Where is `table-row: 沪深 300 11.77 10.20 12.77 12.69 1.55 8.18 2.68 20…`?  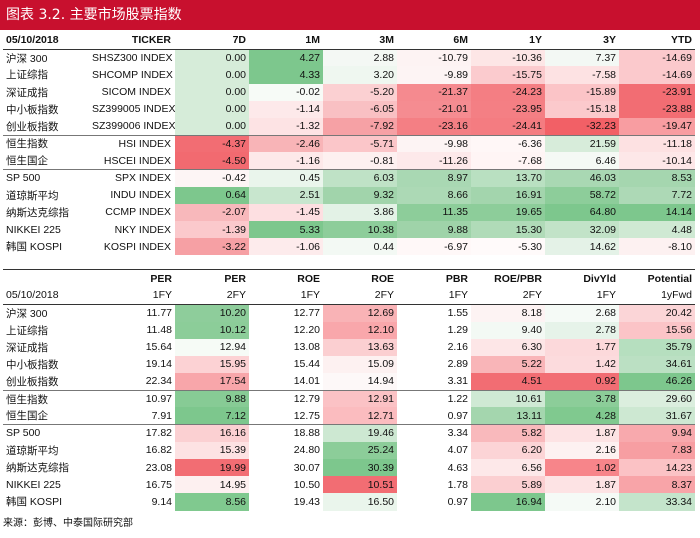
table-row: 沪深 300 11.77 10.20 12.77 12.69 1.55 8.18 2.68 20… is located at coordinates (349, 313).